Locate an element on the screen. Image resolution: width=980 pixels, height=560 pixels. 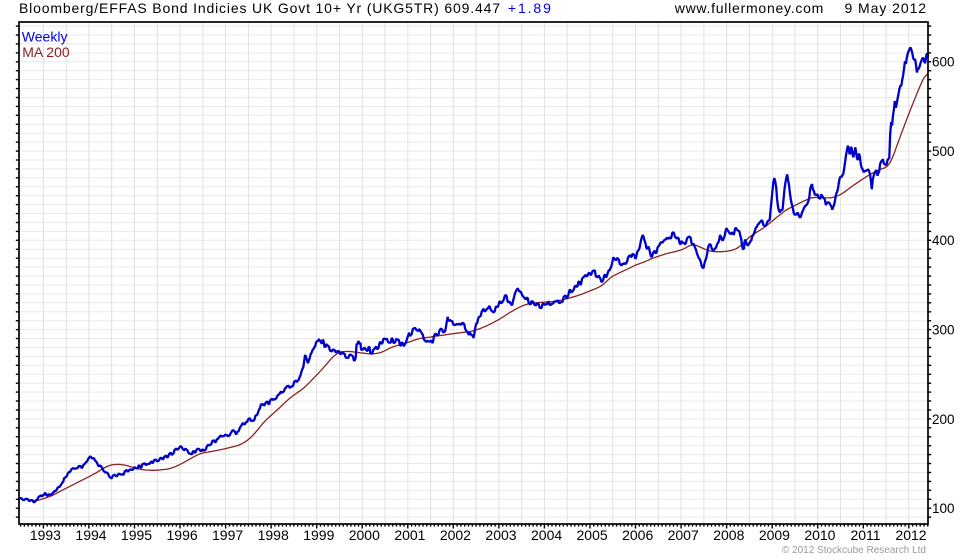
svg-text: 2010 is located at coordinates (819, 535).